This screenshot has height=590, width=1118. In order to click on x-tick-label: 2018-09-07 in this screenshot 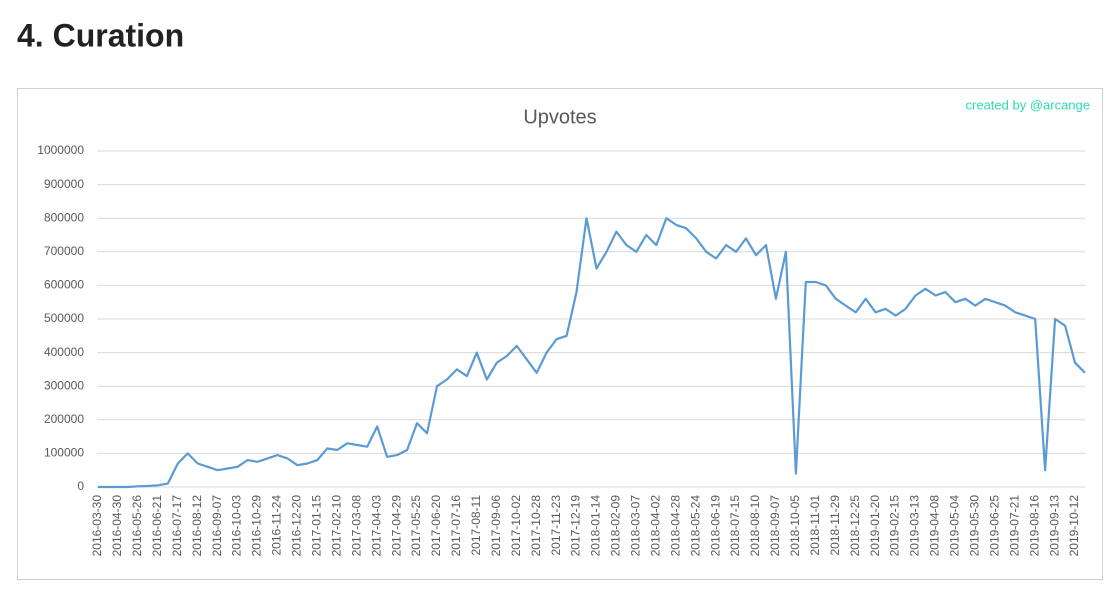, I will do `click(775, 526)`.